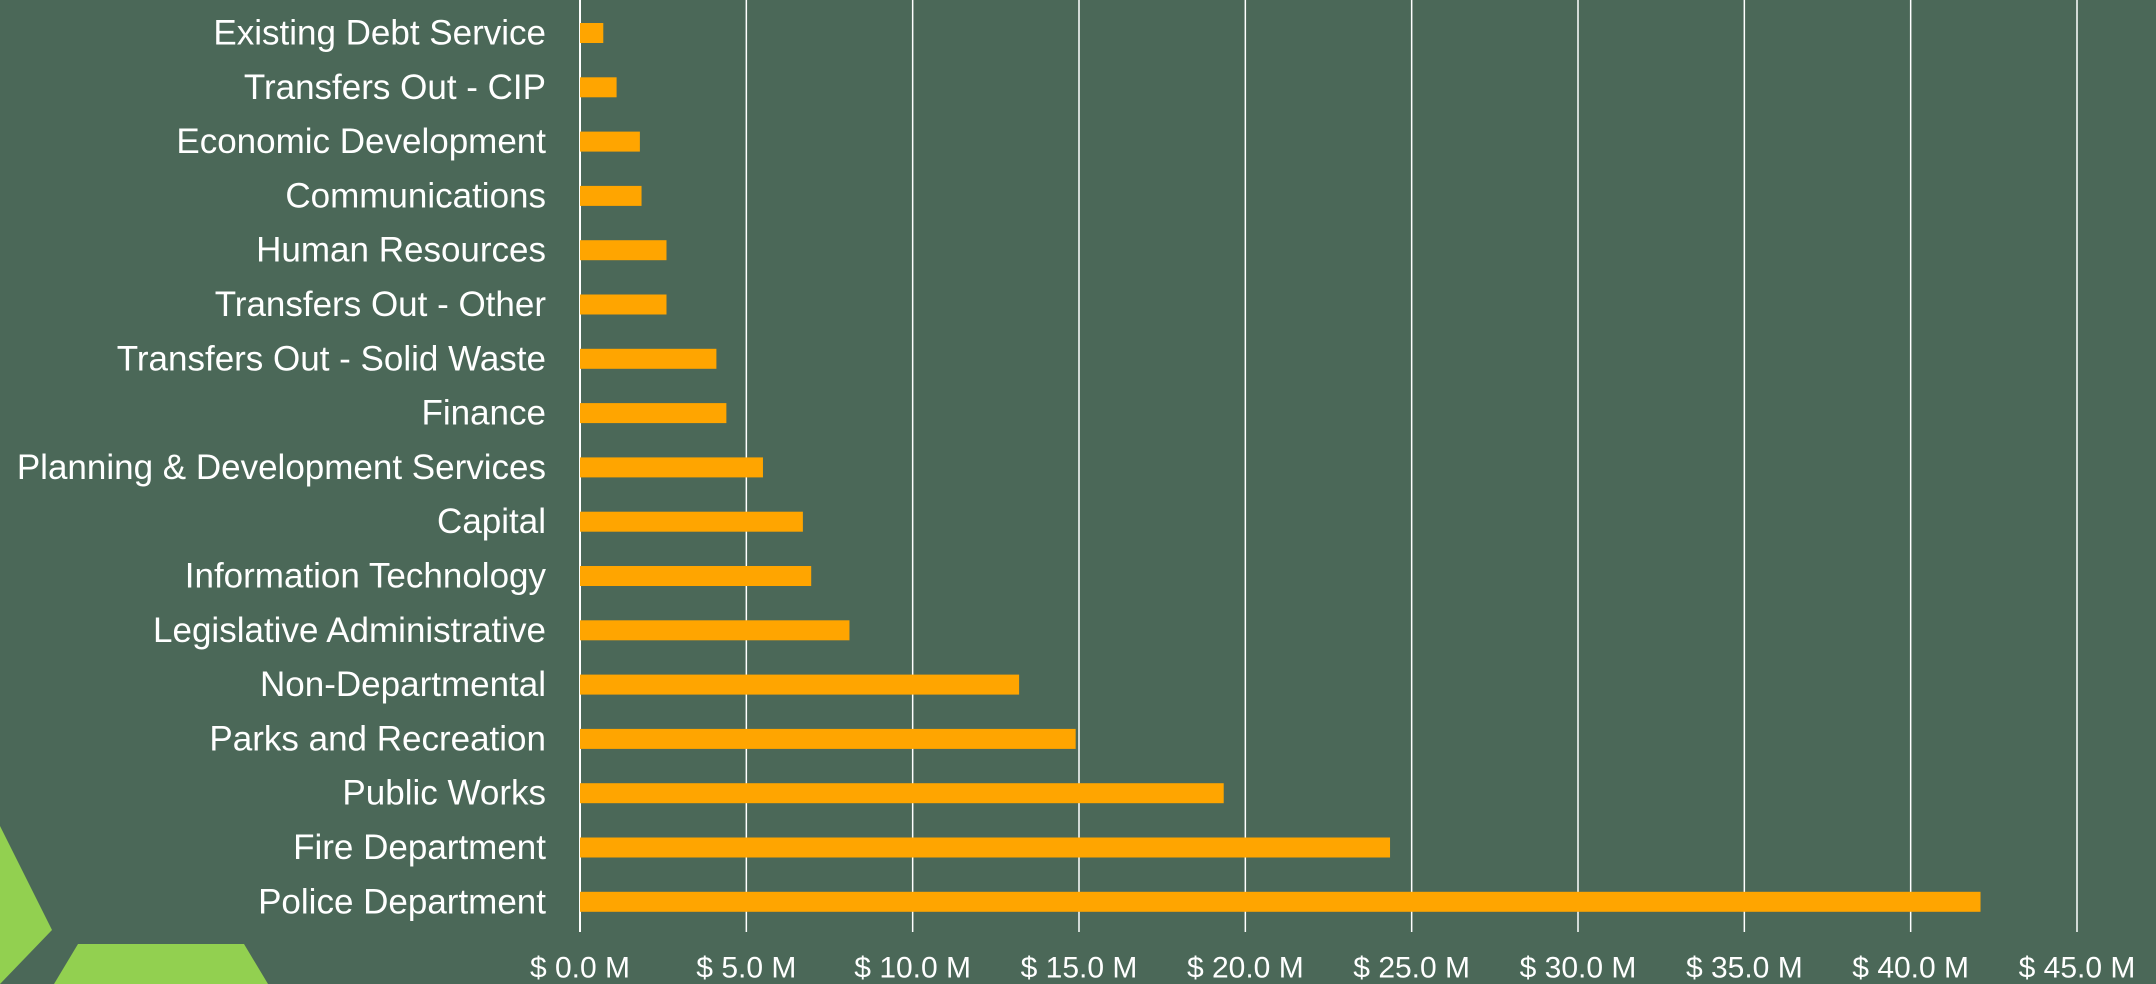 This screenshot has width=2156, height=984. Describe the element at coordinates (746, 968) in the screenshot. I see `x-tick-label: $ 5.0 M` at that location.